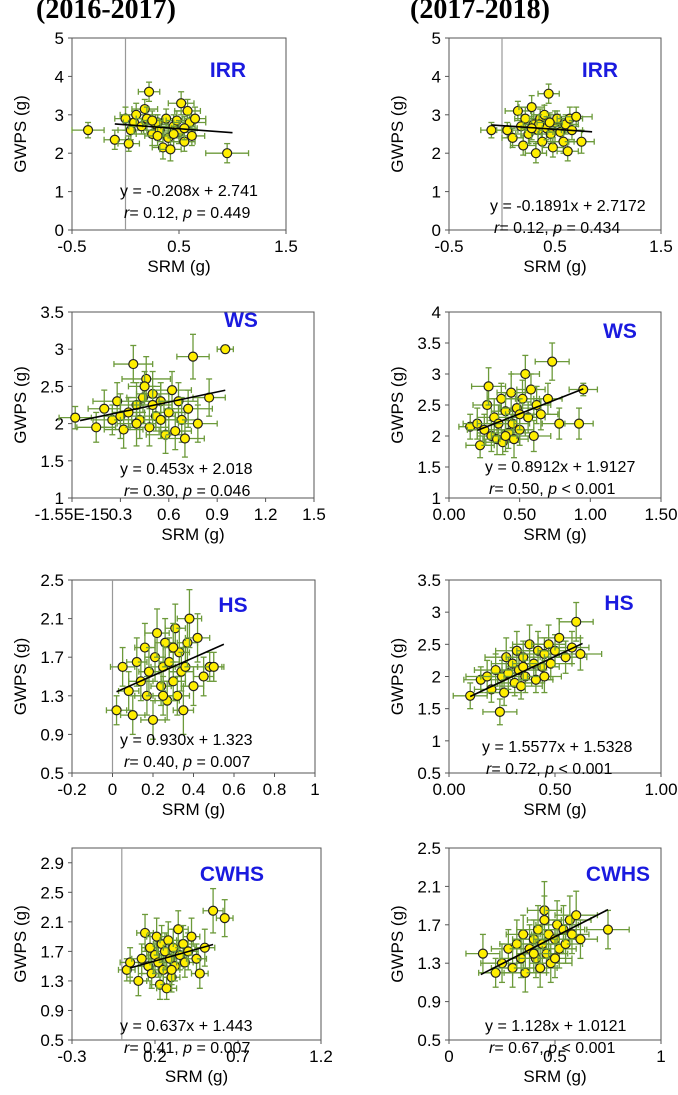  I want to click on stats-label: r= 0.30, p = 0.046, so click(187, 491).